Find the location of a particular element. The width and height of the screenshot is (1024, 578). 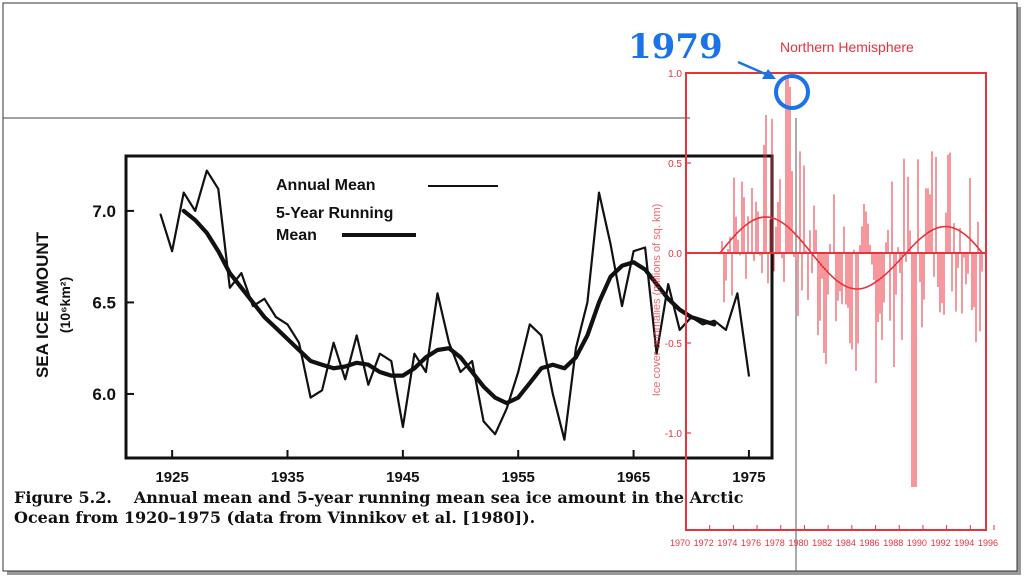

right-xtick-label: 1992 is located at coordinates (941, 543).